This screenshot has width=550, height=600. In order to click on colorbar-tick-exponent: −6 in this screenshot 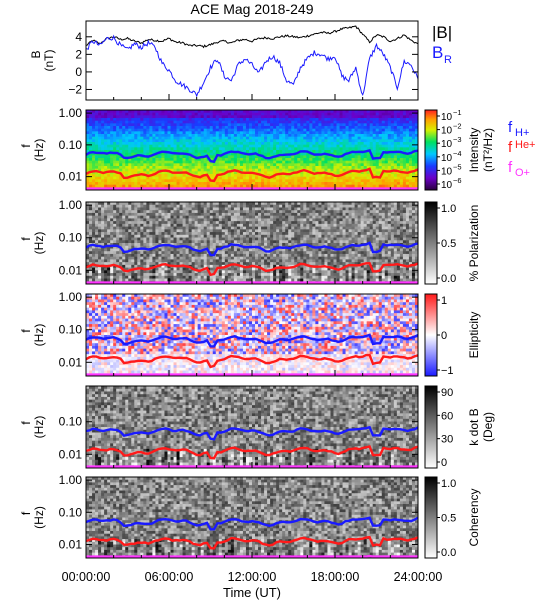, I will do `click(457, 180)`.